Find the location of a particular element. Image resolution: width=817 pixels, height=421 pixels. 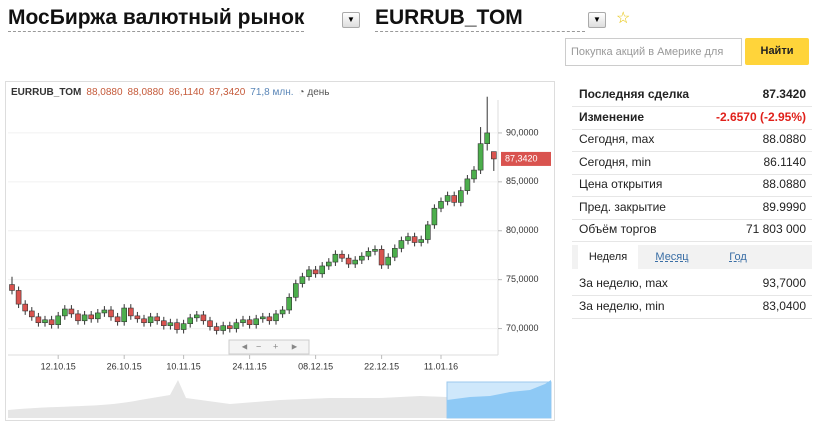

period: ◔ день is located at coordinates (314, 92).